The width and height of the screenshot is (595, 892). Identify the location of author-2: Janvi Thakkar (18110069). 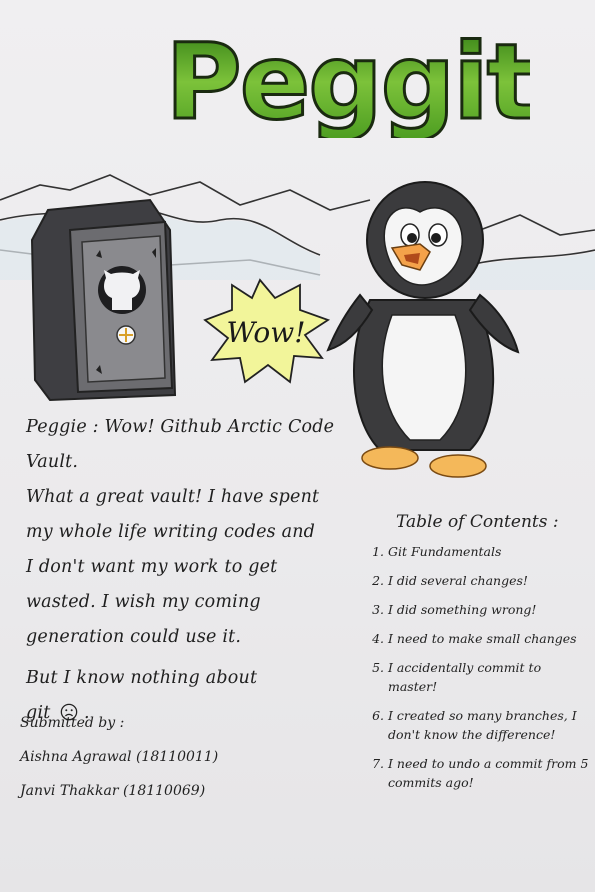
(113, 791).